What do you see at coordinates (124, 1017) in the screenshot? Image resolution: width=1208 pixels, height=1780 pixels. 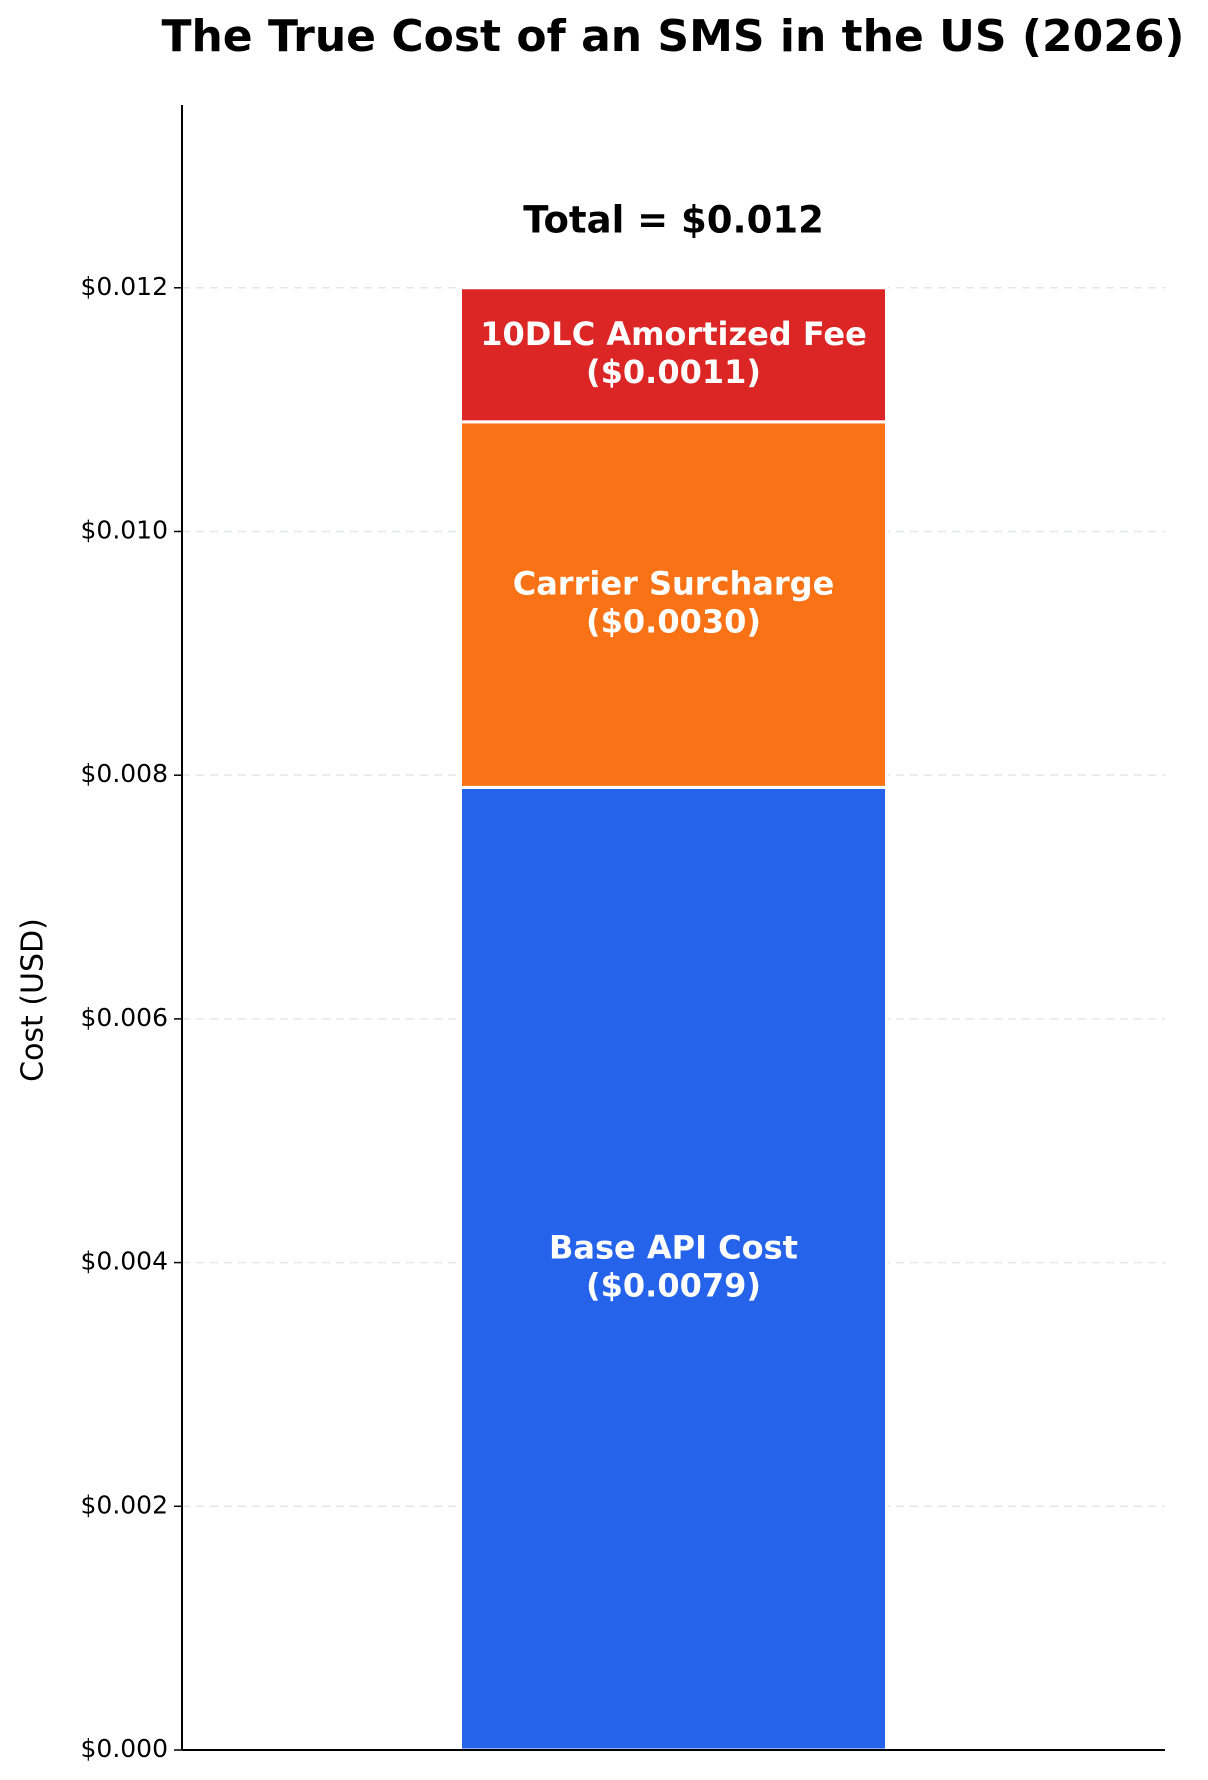 I see `y-tick-label: $0.006` at bounding box center [124, 1017].